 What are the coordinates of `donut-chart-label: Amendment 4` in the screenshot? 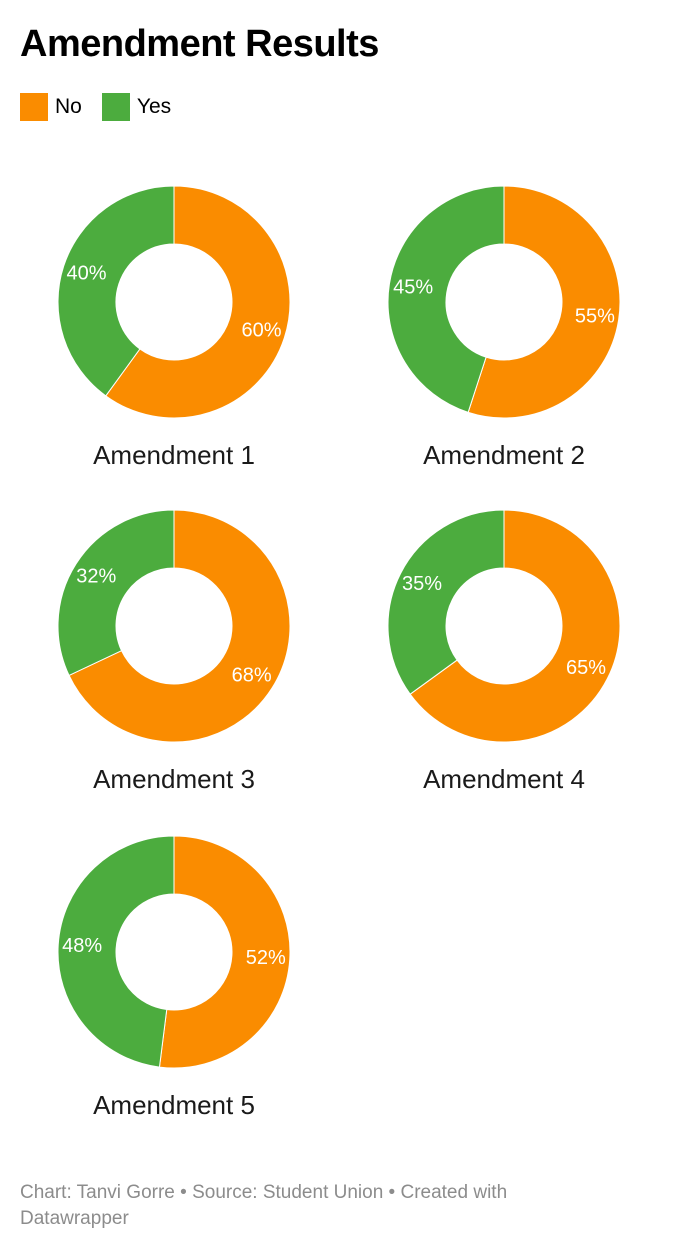 It's located at (504, 779).